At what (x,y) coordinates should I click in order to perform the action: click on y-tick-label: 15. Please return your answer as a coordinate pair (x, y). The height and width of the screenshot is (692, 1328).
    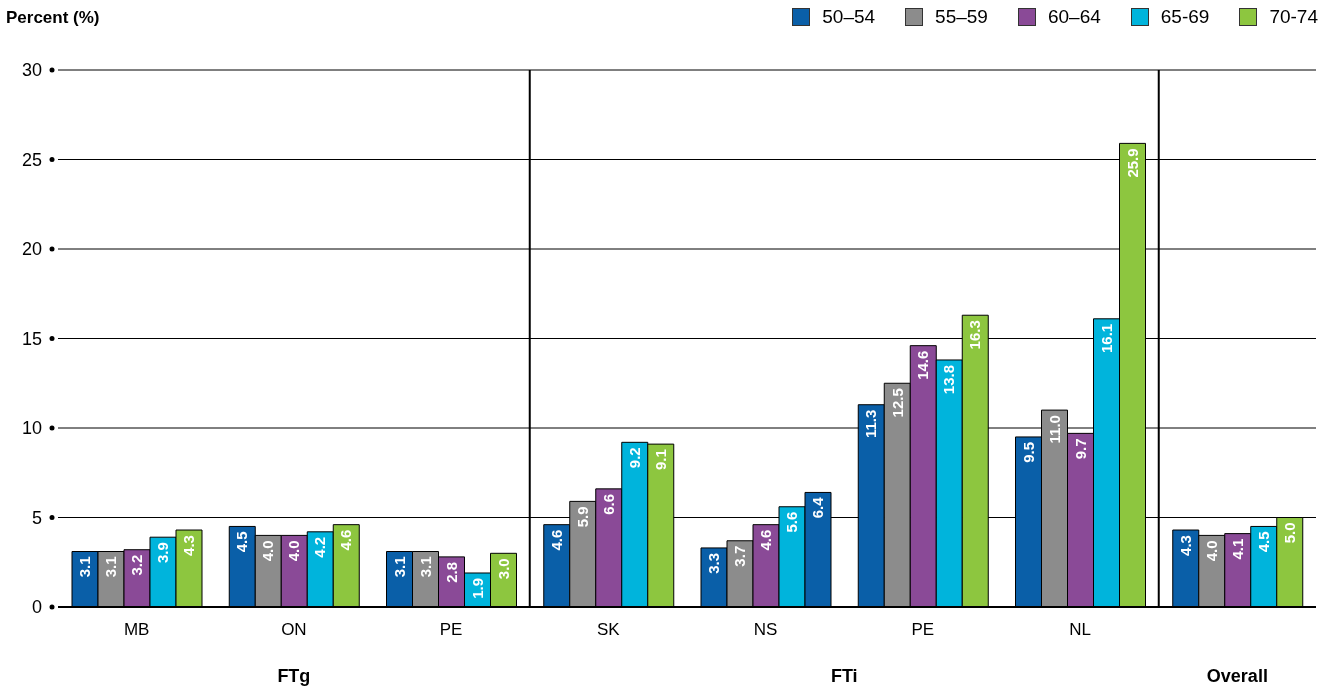
    Looking at the image, I should click on (31, 338).